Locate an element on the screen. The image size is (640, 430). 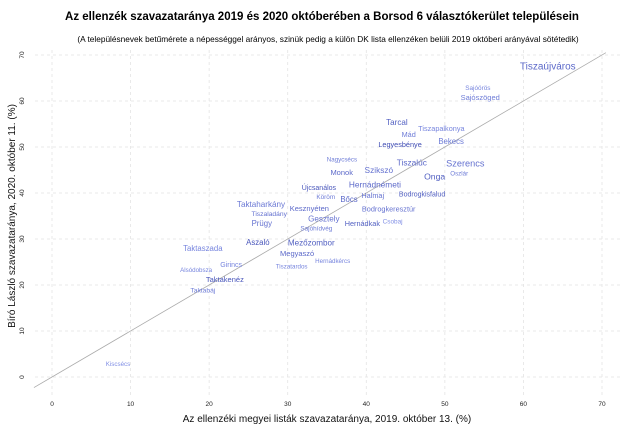
point-label: Hernádnémeti is located at coordinates (375, 184).